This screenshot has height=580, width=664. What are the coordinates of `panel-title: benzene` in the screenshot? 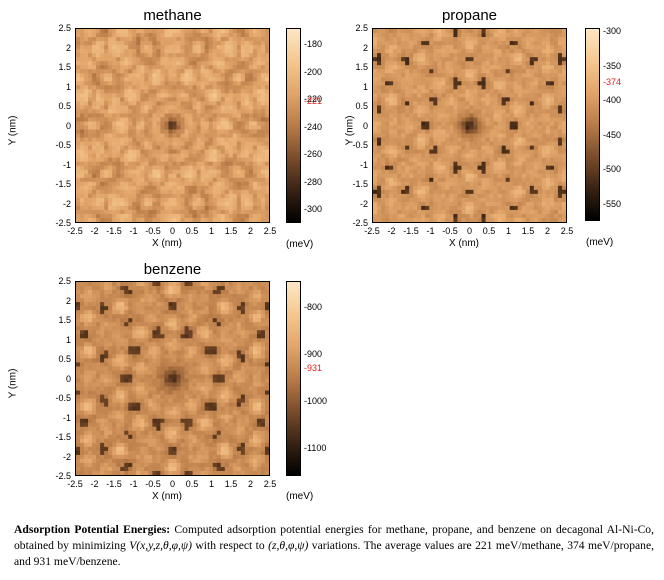 It's located at (172, 269).